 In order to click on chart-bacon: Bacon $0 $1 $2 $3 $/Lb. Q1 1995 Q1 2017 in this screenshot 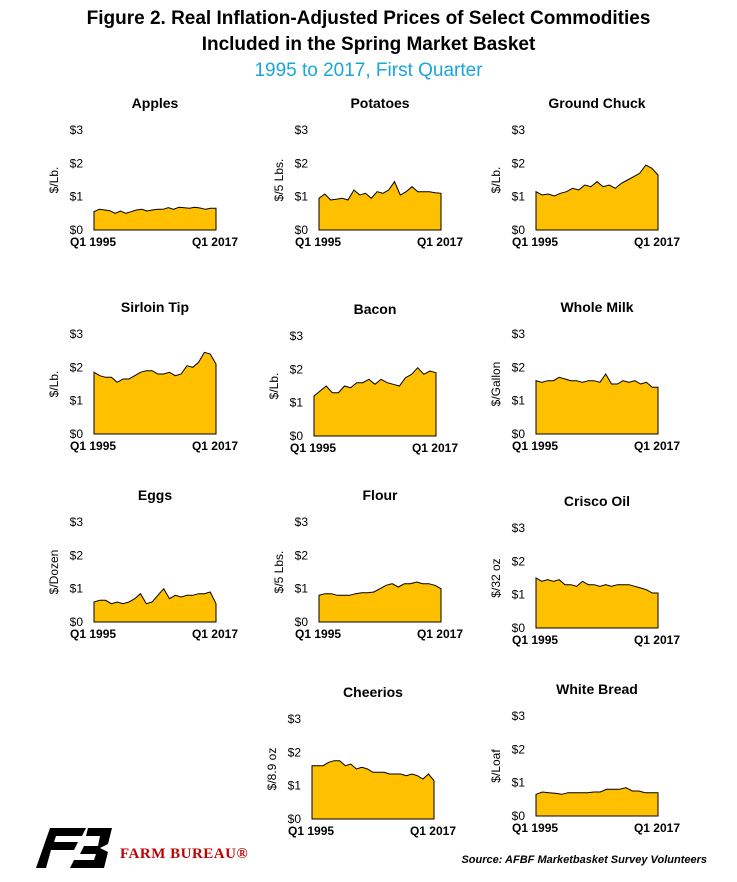, I will do `click(372, 380)`.